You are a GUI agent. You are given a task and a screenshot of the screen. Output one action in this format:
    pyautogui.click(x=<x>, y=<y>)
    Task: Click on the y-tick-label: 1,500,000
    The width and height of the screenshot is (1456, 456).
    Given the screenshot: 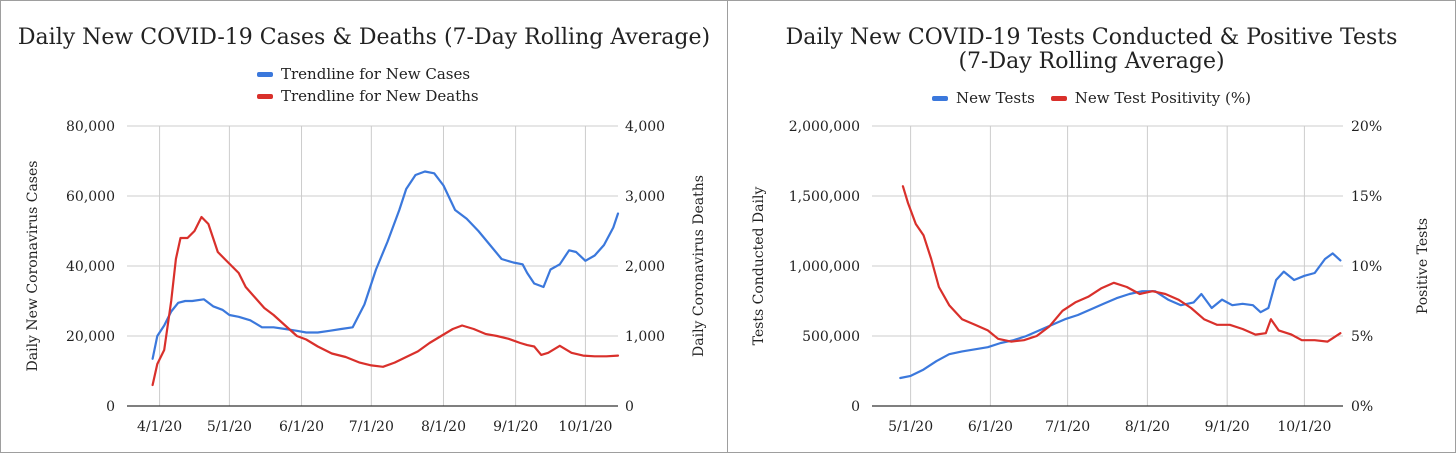 What is the action you would take?
    pyautogui.click(x=824, y=197)
    